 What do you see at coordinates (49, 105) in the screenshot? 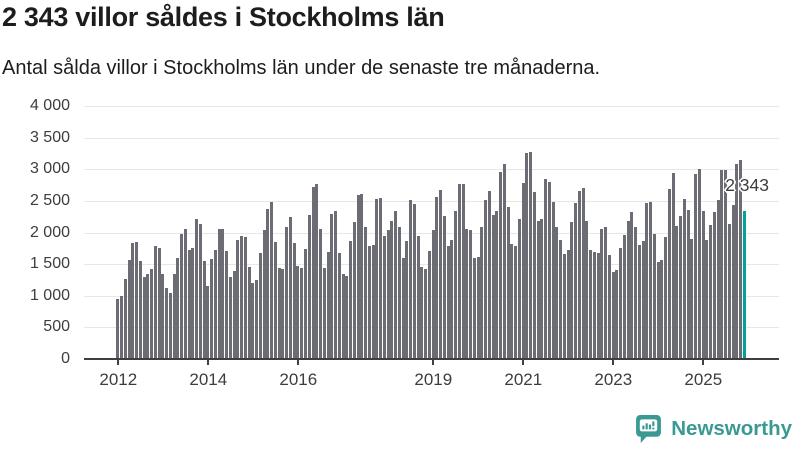
I see `y-tick-label: 4 000` at bounding box center [49, 105].